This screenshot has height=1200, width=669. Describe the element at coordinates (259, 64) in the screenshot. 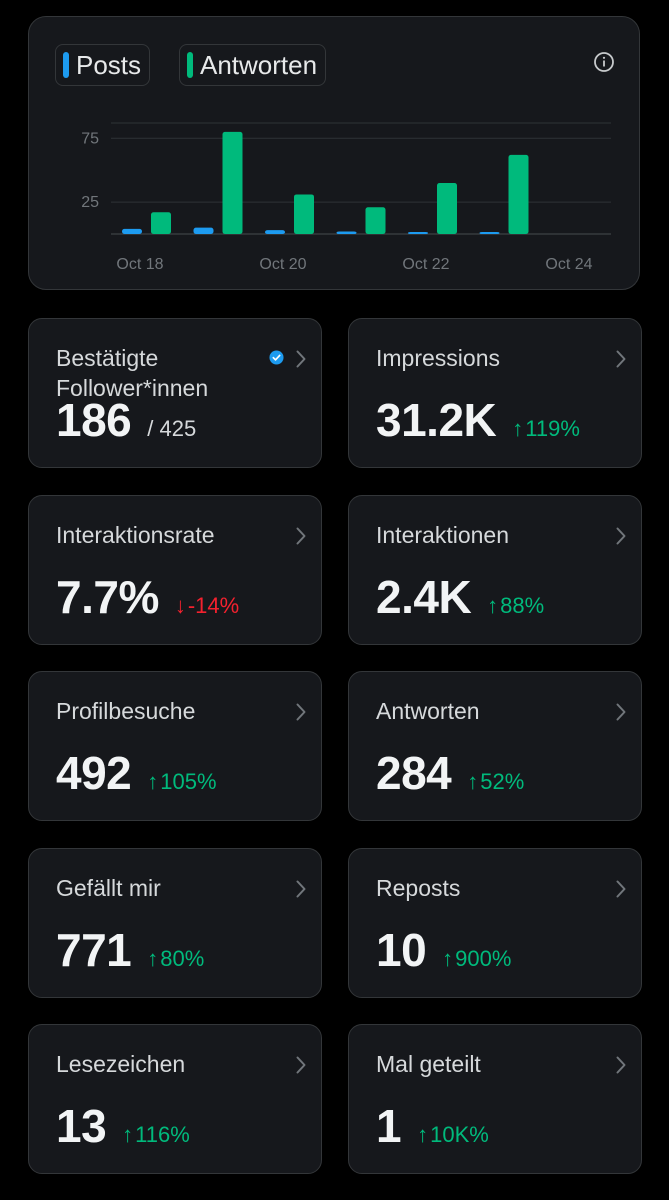

I see `legend-replies-label: Antworten` at that location.